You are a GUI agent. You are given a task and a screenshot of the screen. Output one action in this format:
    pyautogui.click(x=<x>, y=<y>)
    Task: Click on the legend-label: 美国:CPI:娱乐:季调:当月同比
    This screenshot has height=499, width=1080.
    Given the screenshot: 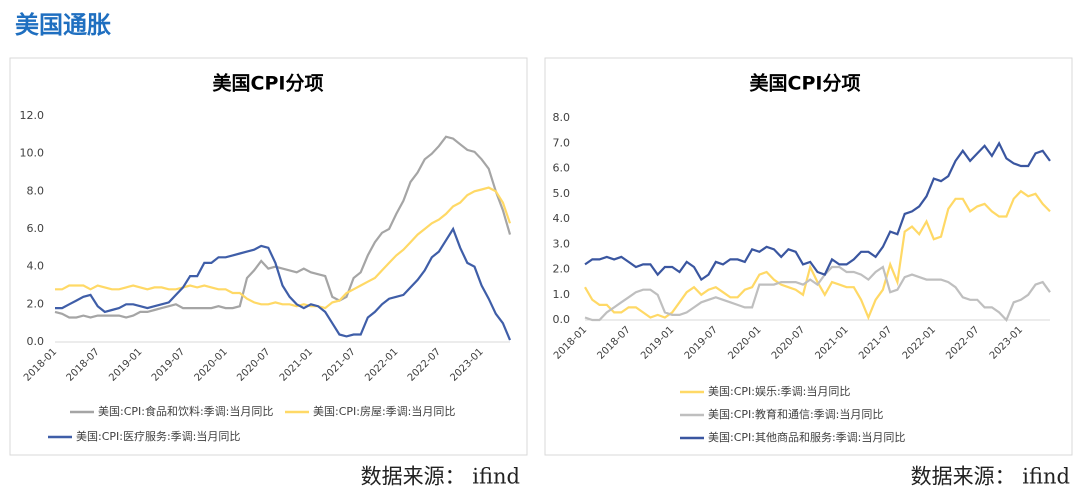 What is the action you would take?
    pyautogui.click(x=779, y=391)
    